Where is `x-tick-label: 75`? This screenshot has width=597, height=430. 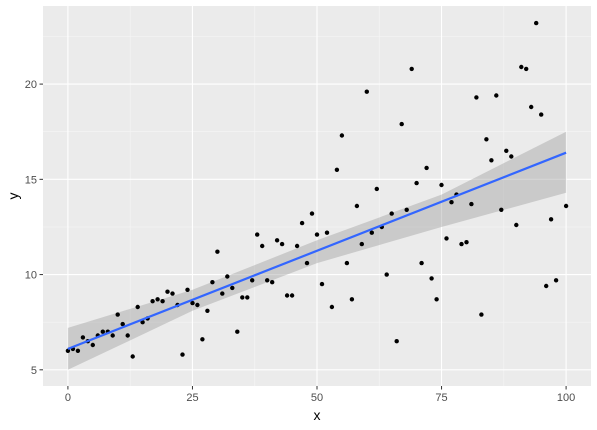
x-tick-label: 75 is located at coordinates (441, 398).